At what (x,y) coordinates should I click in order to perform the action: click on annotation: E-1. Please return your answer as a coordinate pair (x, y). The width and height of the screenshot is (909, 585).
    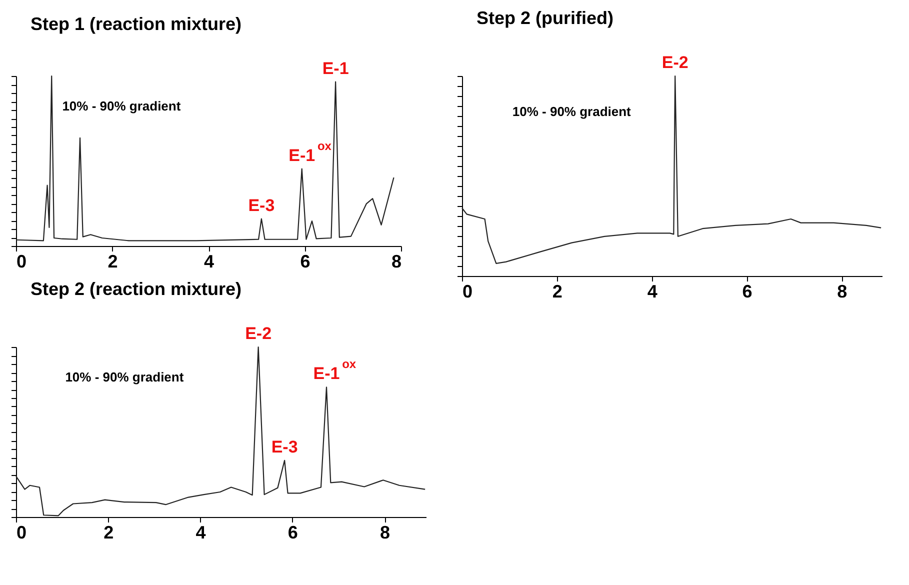
    Looking at the image, I should click on (335, 68).